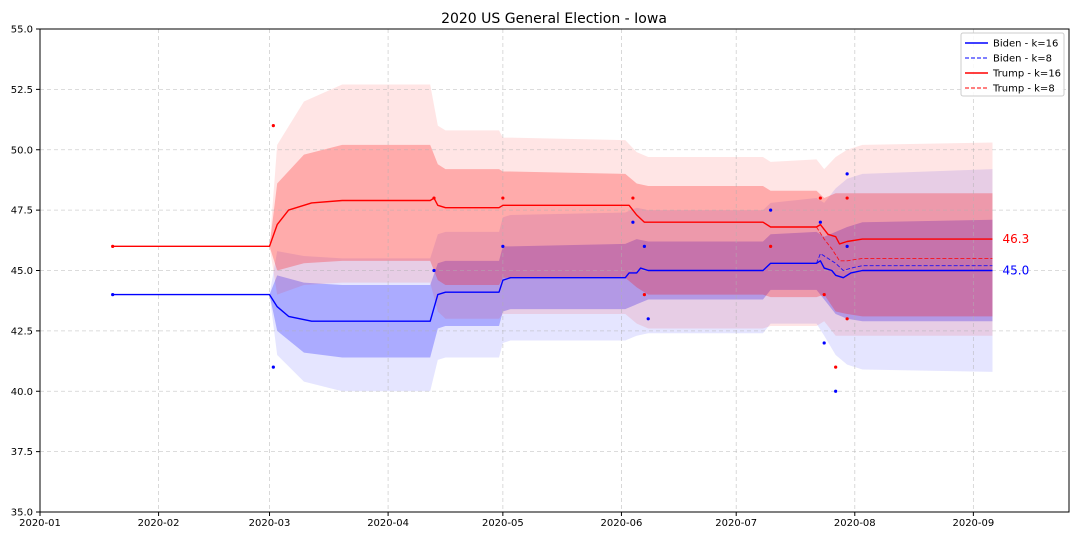 The width and height of the screenshot is (1080, 540). I want to click on y-tick-label: 55.0, so click(22, 30).